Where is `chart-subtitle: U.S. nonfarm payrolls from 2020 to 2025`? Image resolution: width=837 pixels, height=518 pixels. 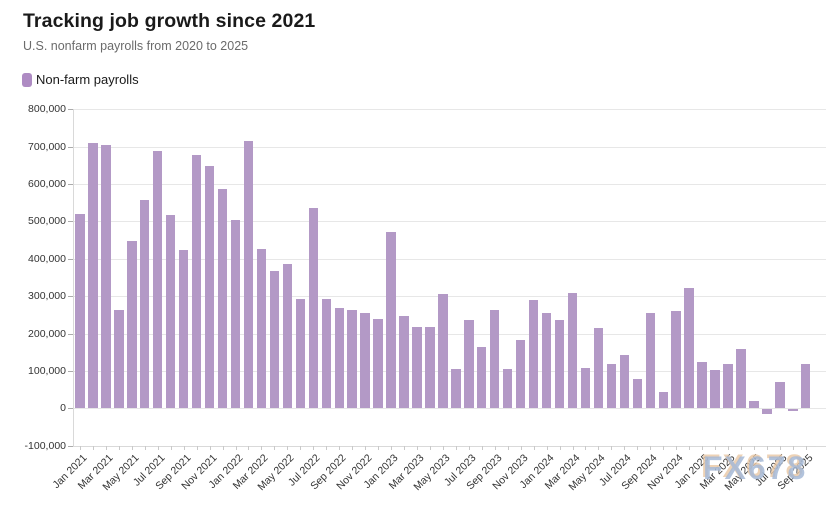
chart-subtitle: U.S. nonfarm payrolls from 2020 to 2025 is located at coordinates (136, 46).